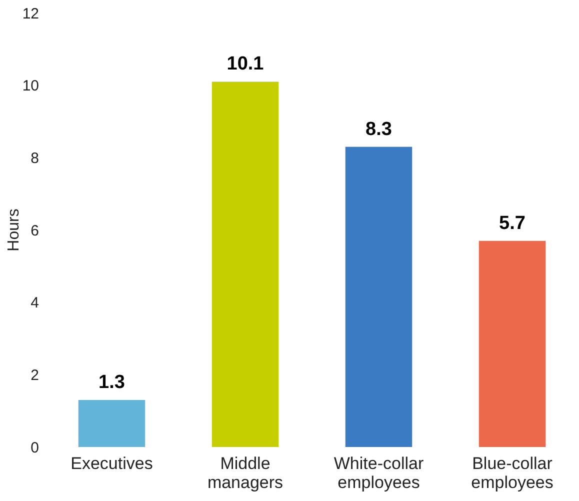  What do you see at coordinates (34, 375) in the screenshot?
I see `y-tick-label: 2` at bounding box center [34, 375].